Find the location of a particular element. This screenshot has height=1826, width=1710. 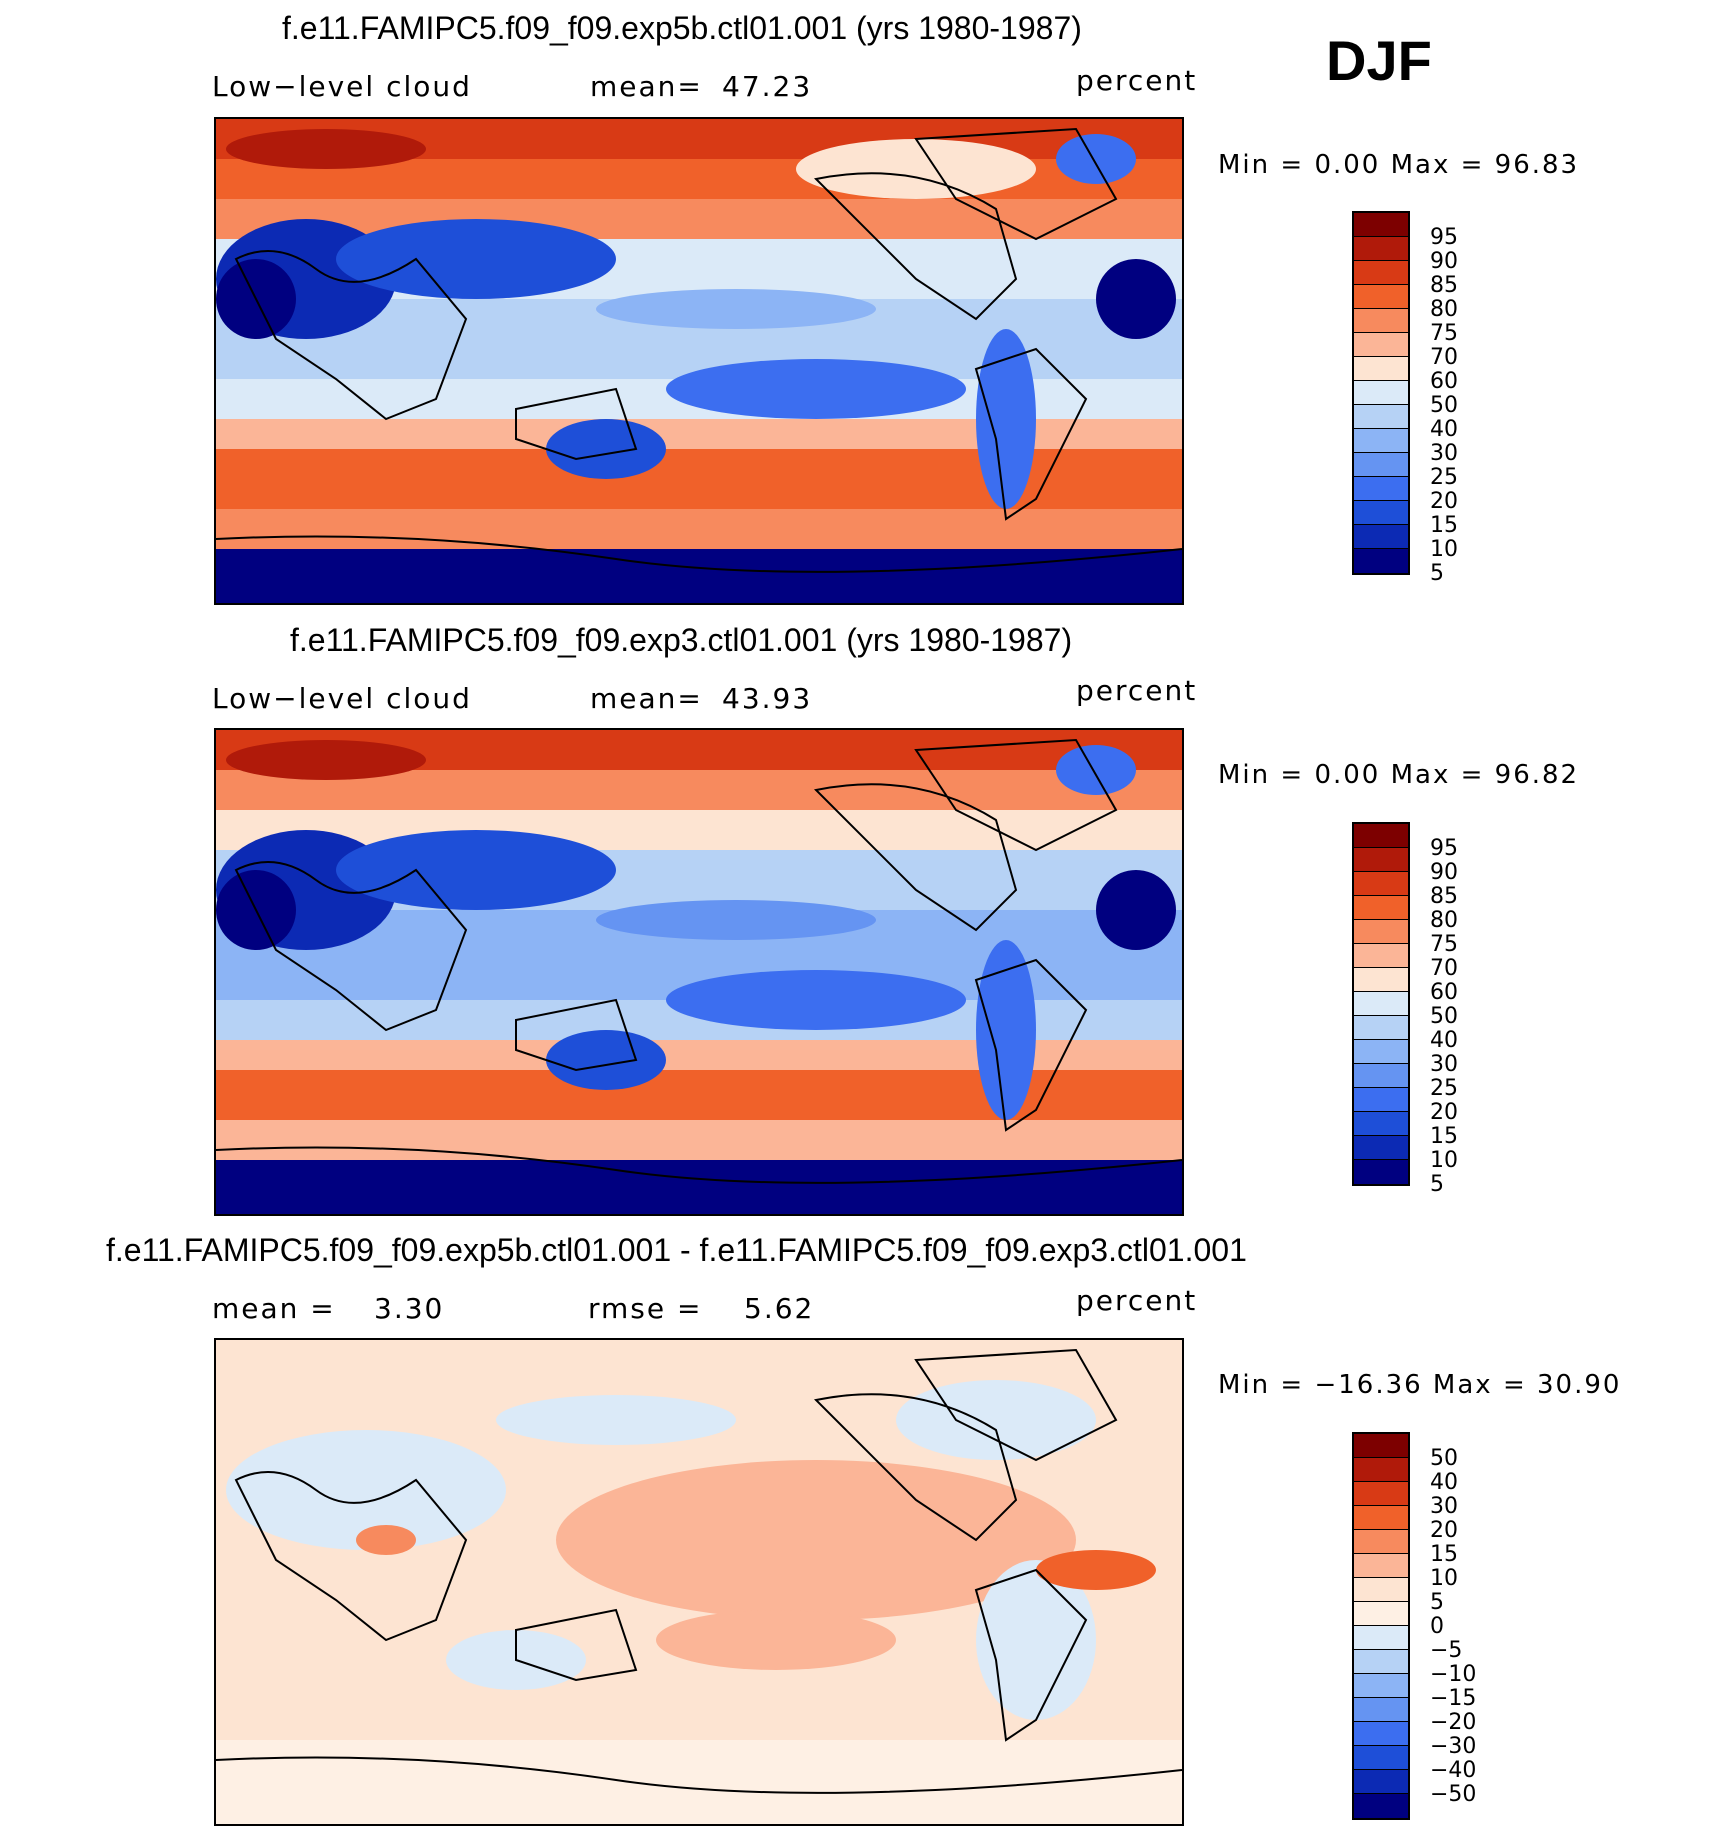

colorbar-tick-label: −15 is located at coordinates (1453, 1698).